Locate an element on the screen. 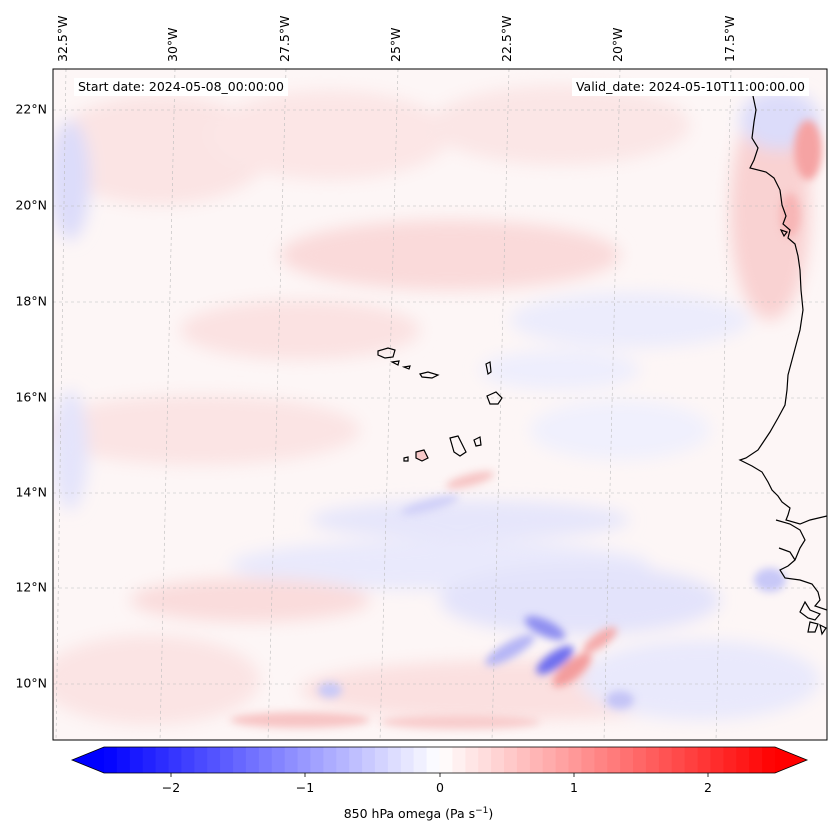  lat-label: 18°N is located at coordinates (31, 301).